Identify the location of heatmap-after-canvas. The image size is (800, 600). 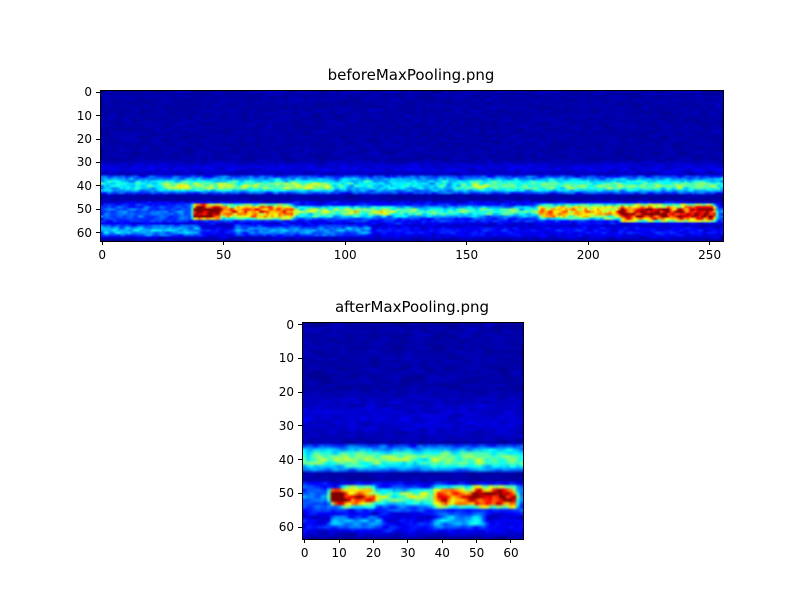
(413, 431).